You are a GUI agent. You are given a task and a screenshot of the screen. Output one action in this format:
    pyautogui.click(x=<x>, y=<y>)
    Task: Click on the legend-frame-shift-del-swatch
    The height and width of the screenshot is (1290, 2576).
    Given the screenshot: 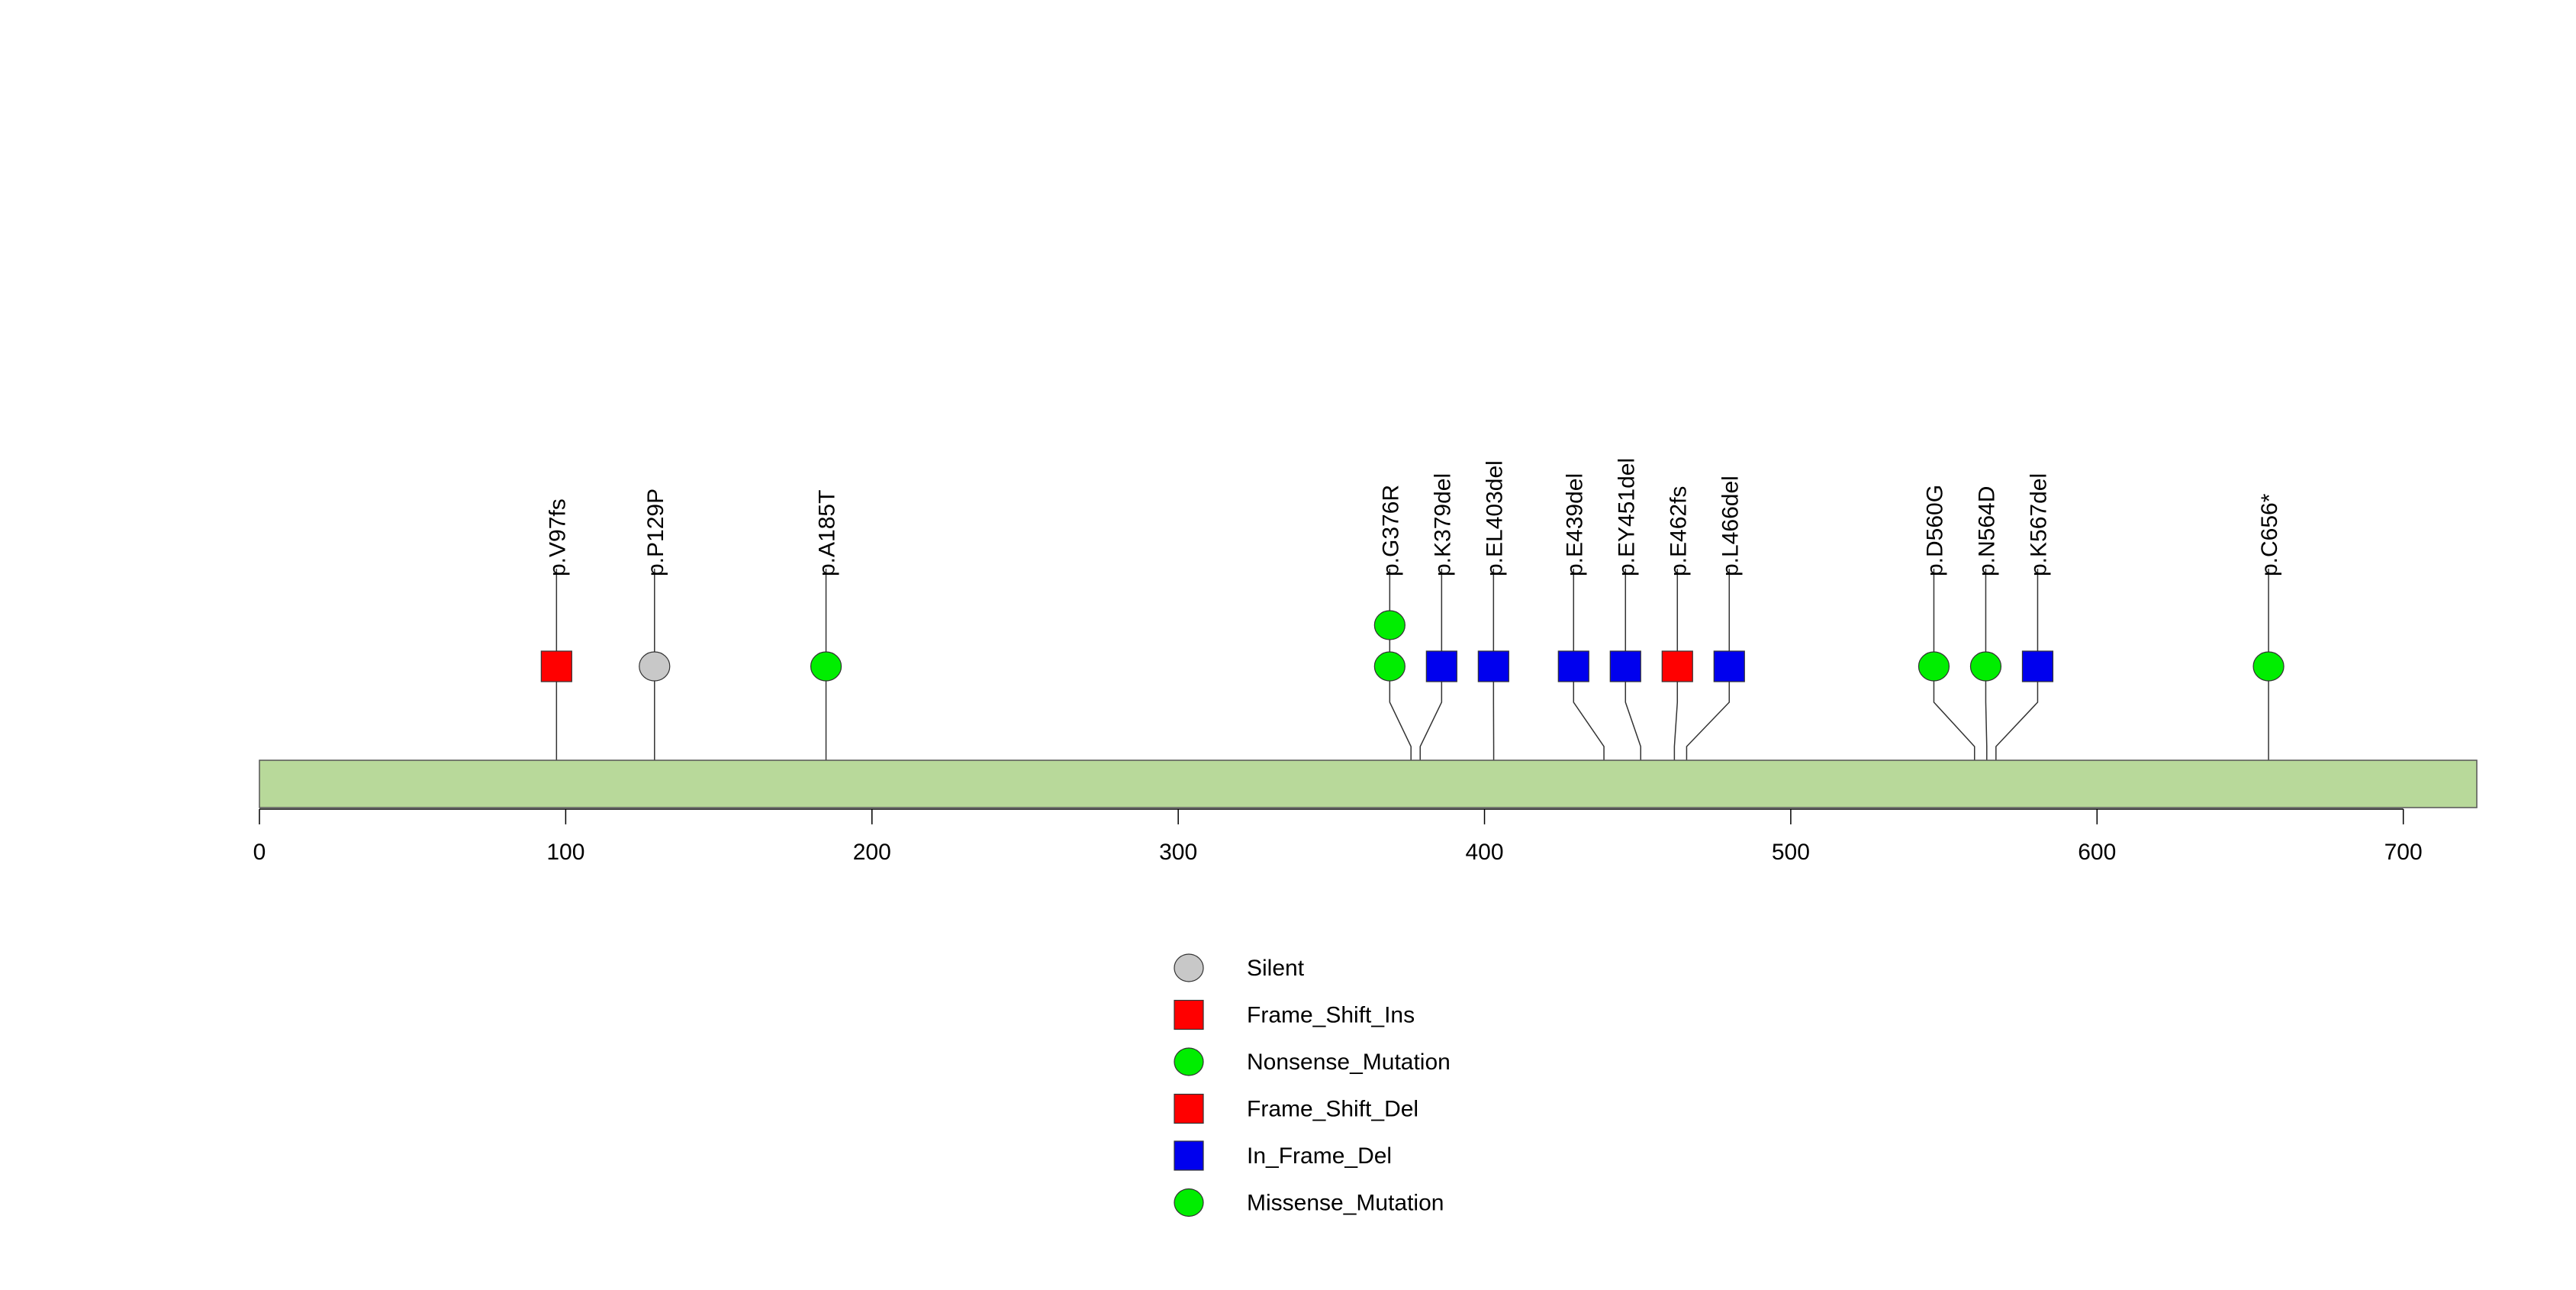 What is the action you would take?
    pyautogui.click(x=1189, y=1108)
    